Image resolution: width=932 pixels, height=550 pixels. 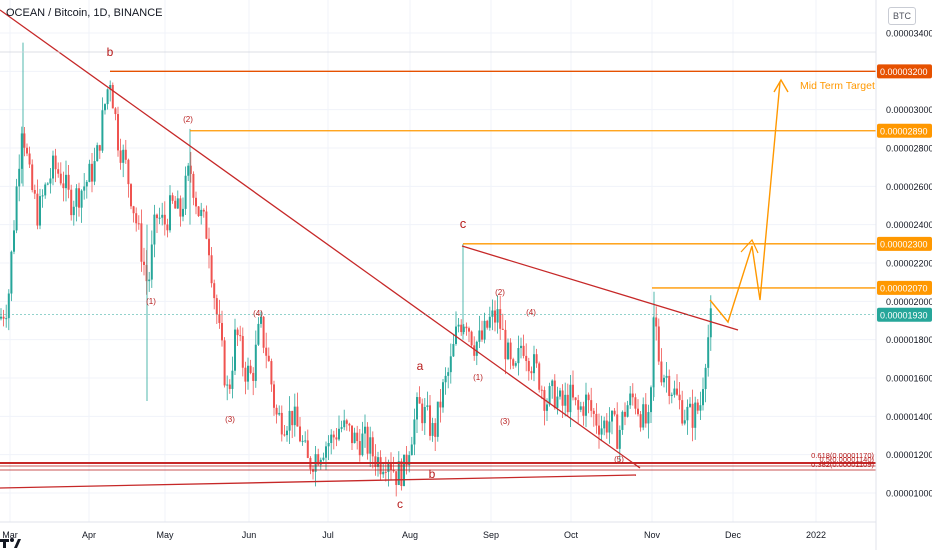 I want to click on target-price-label: 0.00002070, so click(x=904, y=288).